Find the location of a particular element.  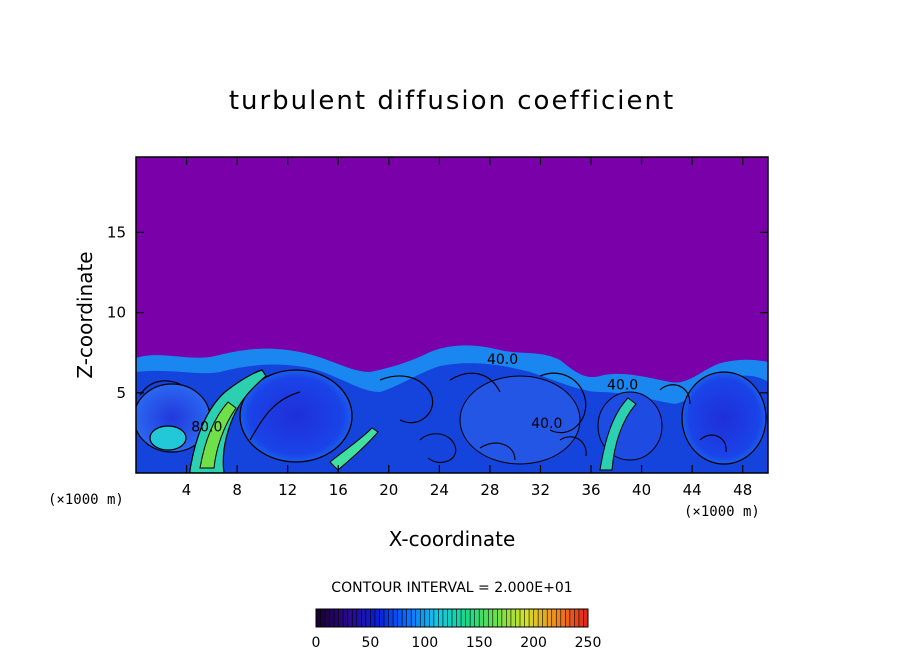

y-axis-title: Z-coordinate is located at coordinates (85, 314).